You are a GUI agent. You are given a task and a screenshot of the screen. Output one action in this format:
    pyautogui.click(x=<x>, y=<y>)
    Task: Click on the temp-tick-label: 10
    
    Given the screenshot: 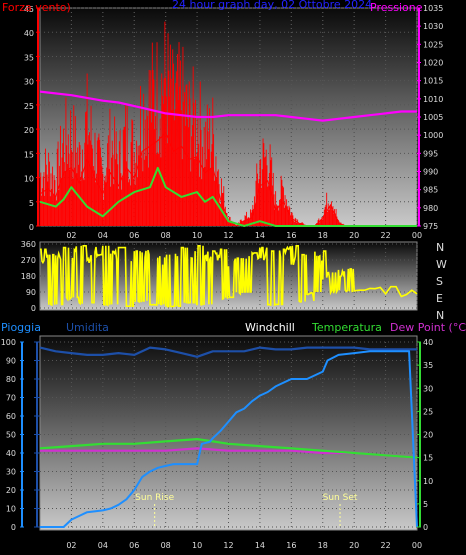 What is the action you would take?
    pyautogui.click(x=428, y=481)
    